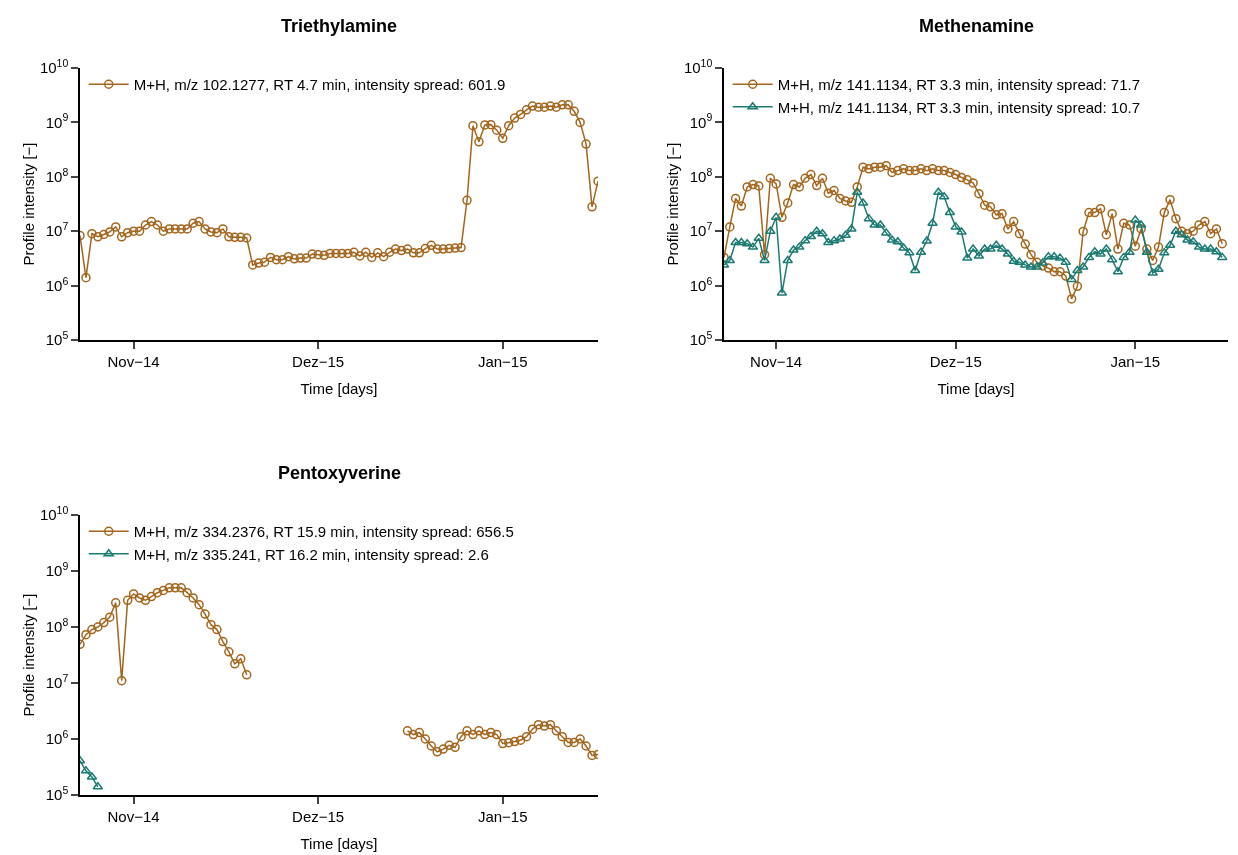  What do you see at coordinates (340, 473) in the screenshot?
I see `chart-title: Pentoxyverine` at bounding box center [340, 473].